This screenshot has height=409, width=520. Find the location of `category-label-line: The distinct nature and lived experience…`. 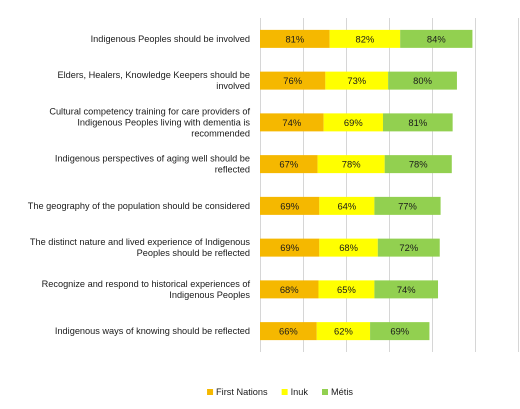

category-label-line: The distinct nature and lived experience… is located at coordinates (140, 242).